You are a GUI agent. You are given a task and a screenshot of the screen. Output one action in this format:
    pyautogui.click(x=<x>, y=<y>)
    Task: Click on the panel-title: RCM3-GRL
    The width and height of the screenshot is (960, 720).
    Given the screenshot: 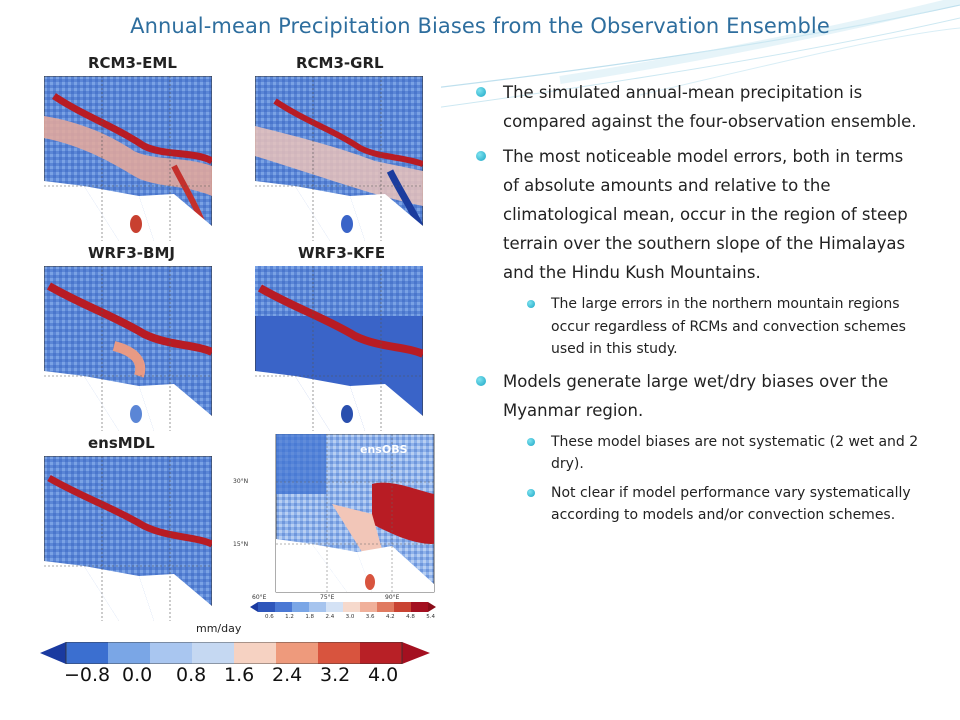 What is the action you would take?
    pyautogui.click(x=340, y=63)
    